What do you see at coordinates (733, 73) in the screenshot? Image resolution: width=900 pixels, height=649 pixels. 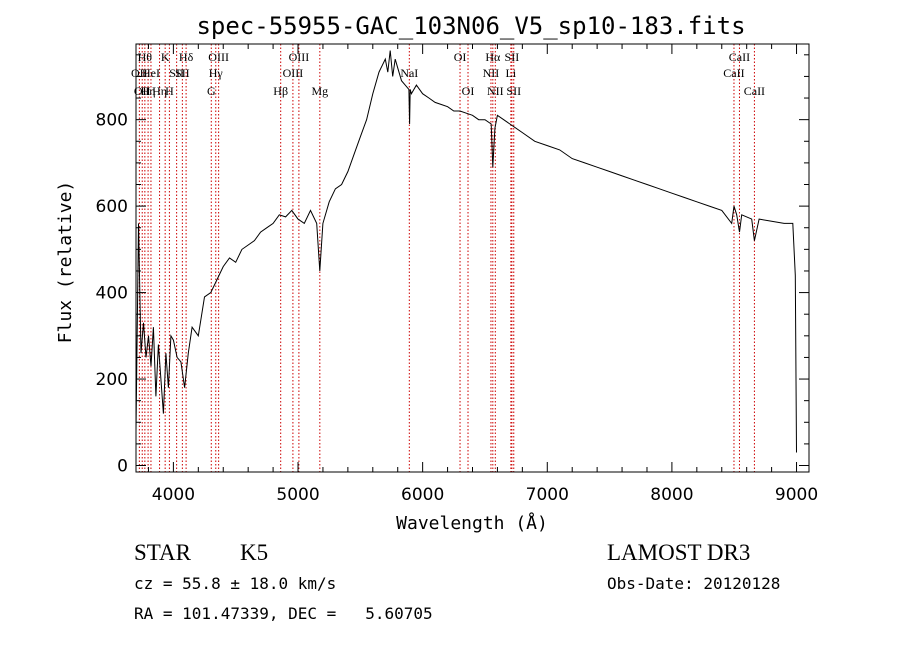 I see `line-marker-label-27: CaII` at bounding box center [733, 73].